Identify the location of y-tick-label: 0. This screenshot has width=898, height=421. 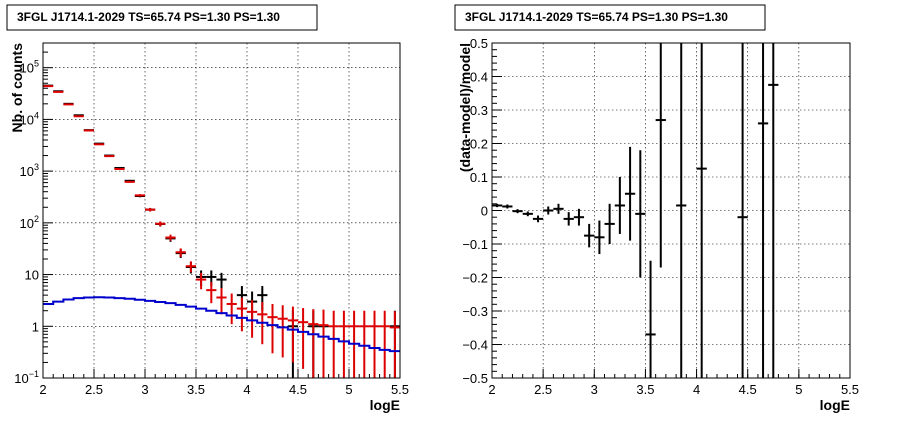
(484, 211).